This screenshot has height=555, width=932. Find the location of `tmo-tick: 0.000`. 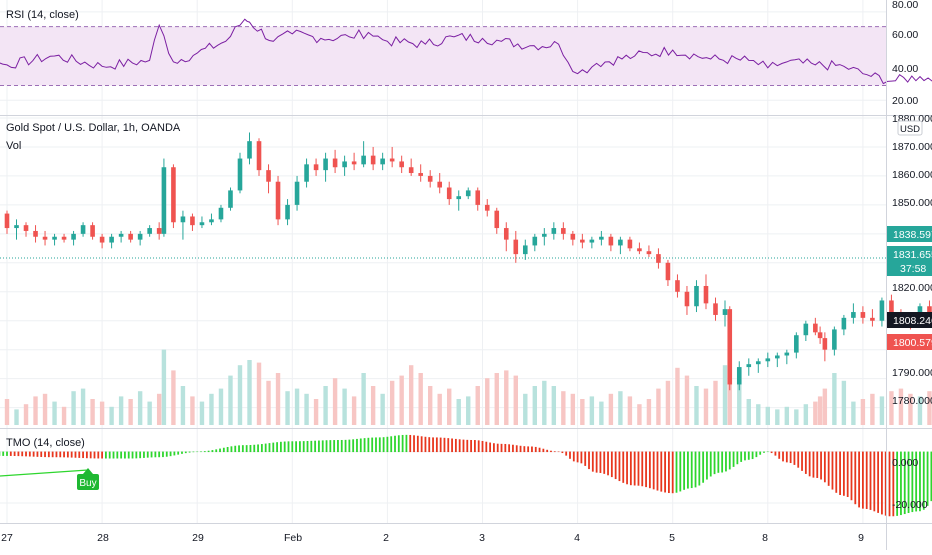

tmo-tick: 0.000 is located at coordinates (905, 463).